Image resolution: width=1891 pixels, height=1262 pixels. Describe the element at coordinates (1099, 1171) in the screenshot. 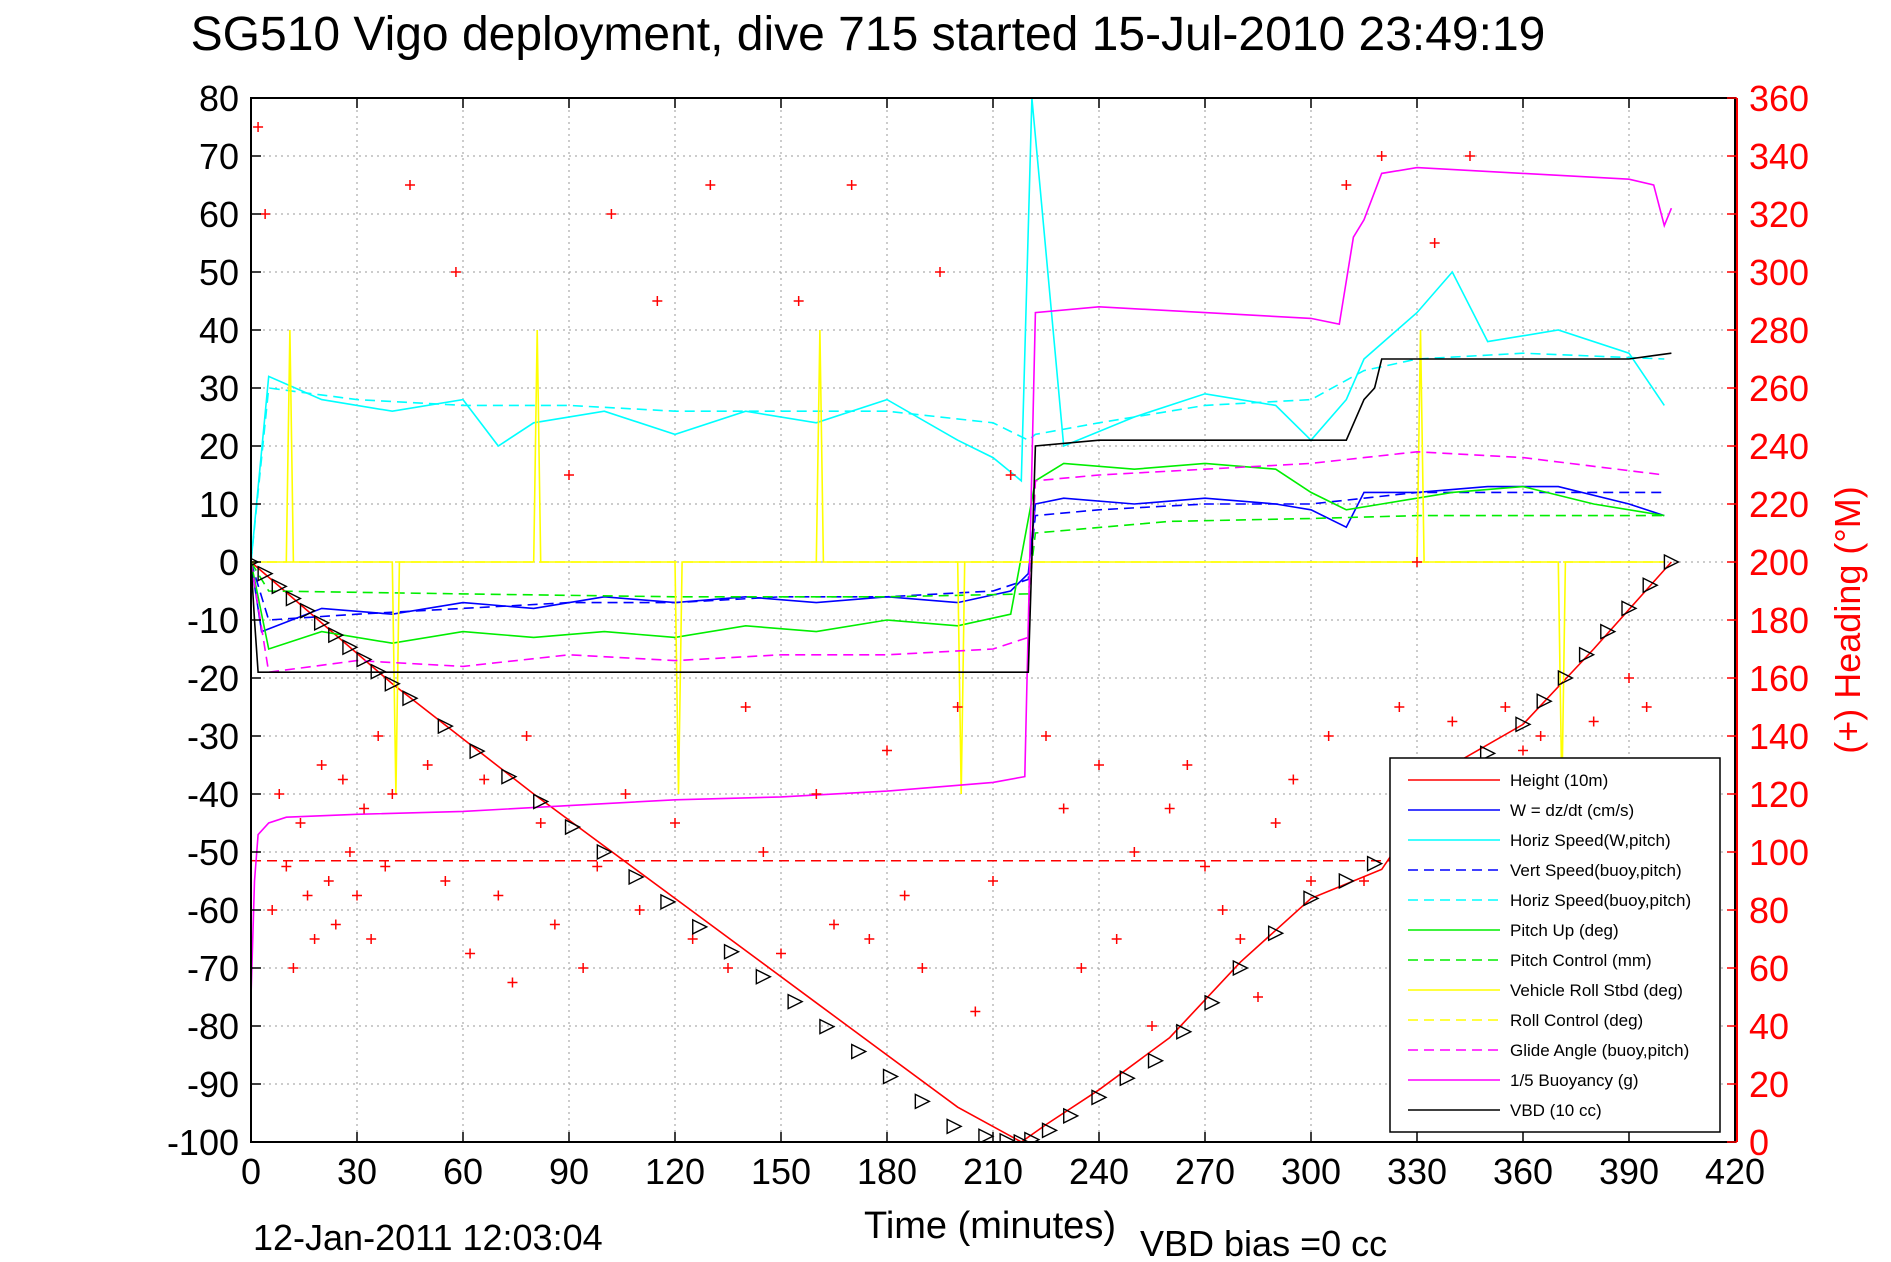

I see `x-tick-label: 240` at that location.